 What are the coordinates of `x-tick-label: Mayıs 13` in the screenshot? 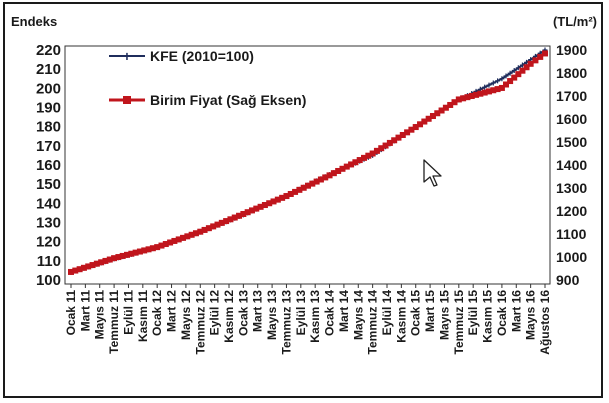 It's located at (272, 315).